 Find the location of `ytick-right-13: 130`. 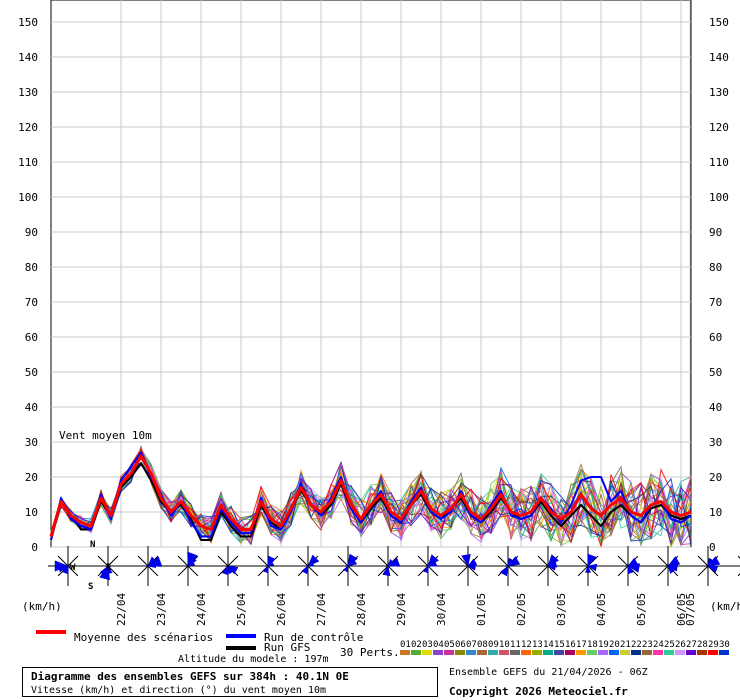

ytick-right-13: 130 is located at coordinates (719, 92).